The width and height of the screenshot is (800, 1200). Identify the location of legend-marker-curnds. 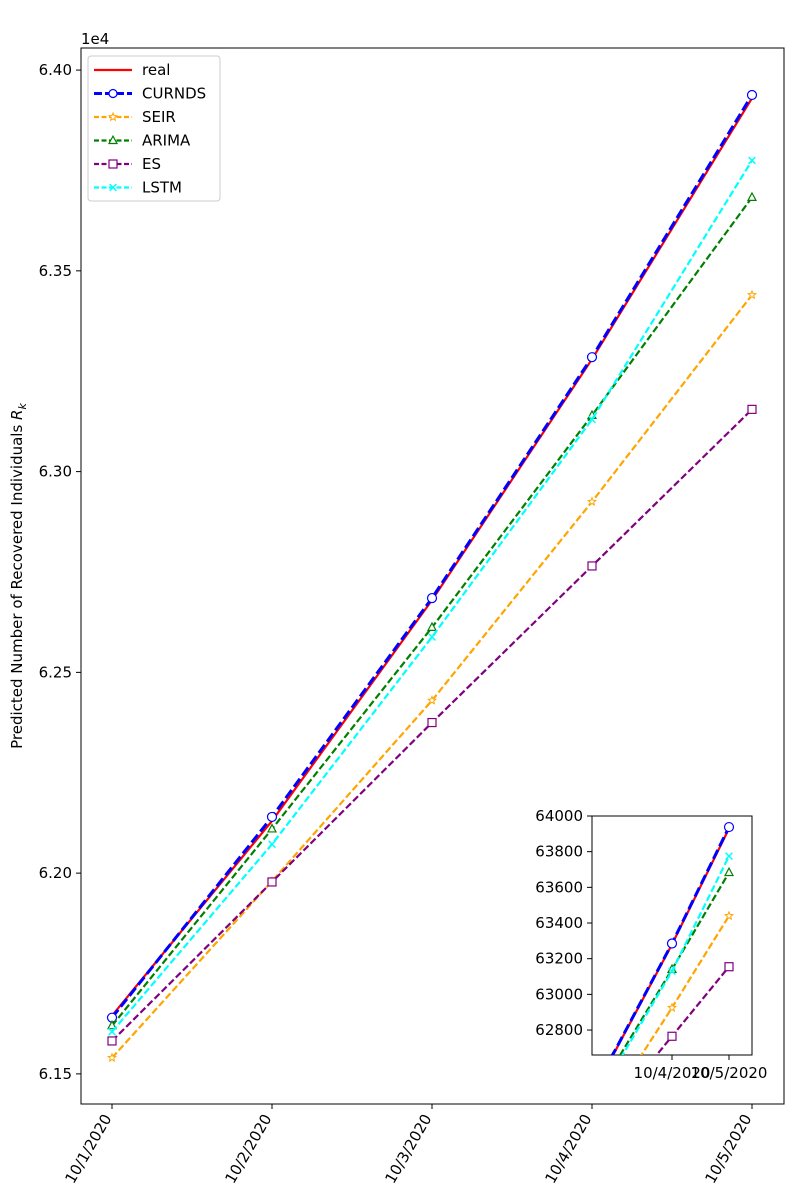
(113, 93).